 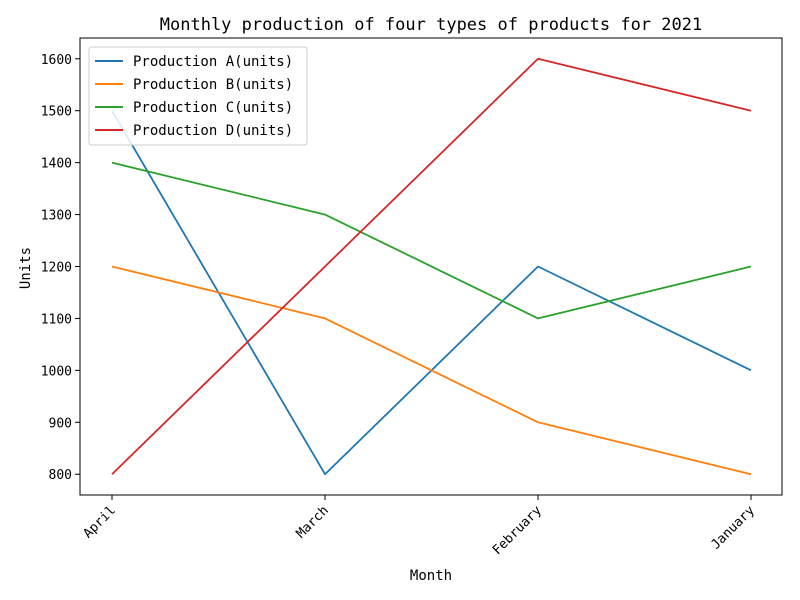 I want to click on legend-label: Production D(units), so click(x=213, y=131).